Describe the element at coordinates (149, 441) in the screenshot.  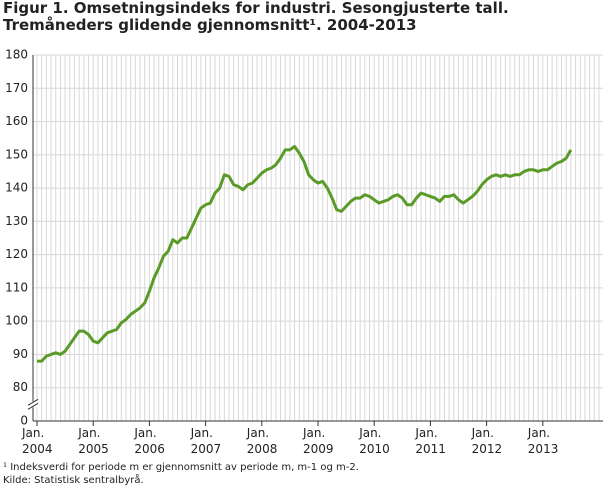
I see `x-tick-label: Jan. 2006` at that location.